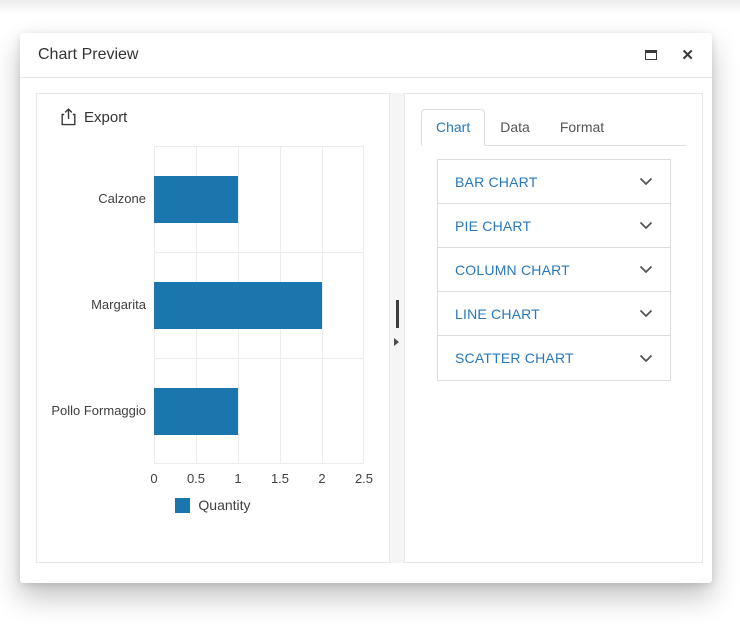 The height and width of the screenshot is (641, 740). Describe the element at coordinates (196, 199) in the screenshot. I see `chart-bar-calzone` at that location.